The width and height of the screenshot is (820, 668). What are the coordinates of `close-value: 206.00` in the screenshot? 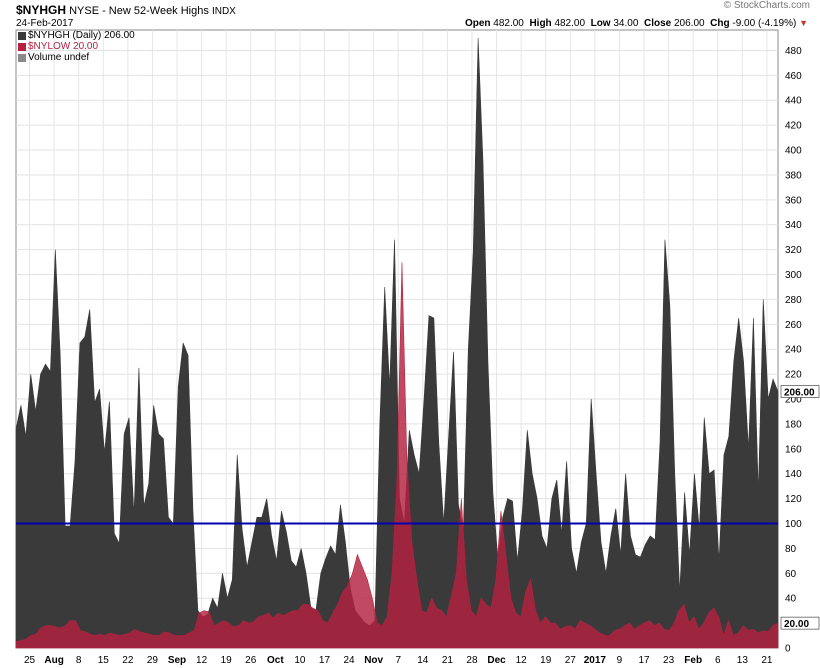 It's located at (689, 23).